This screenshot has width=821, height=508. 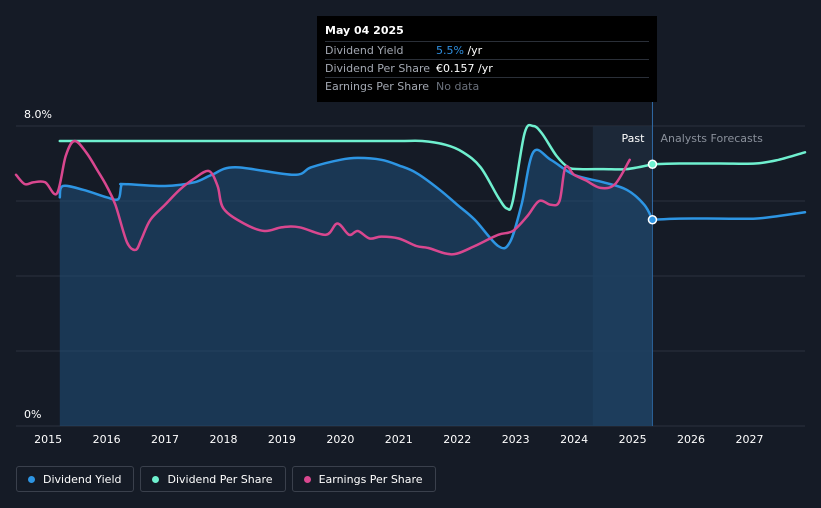 I want to click on x-tick-label: 2017, so click(x=165, y=439).